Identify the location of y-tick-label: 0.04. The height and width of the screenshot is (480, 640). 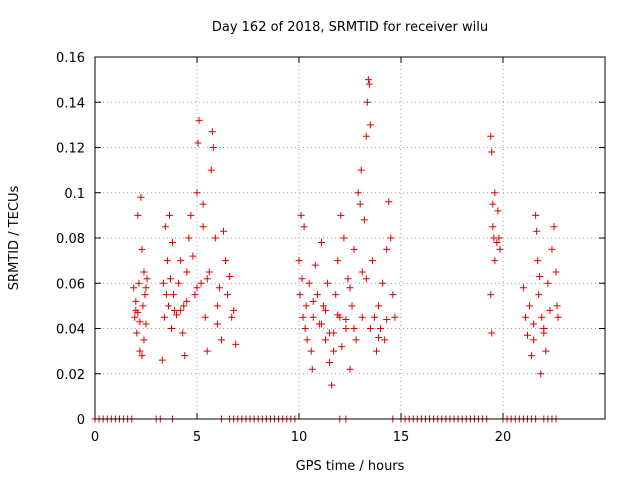
(70, 330).